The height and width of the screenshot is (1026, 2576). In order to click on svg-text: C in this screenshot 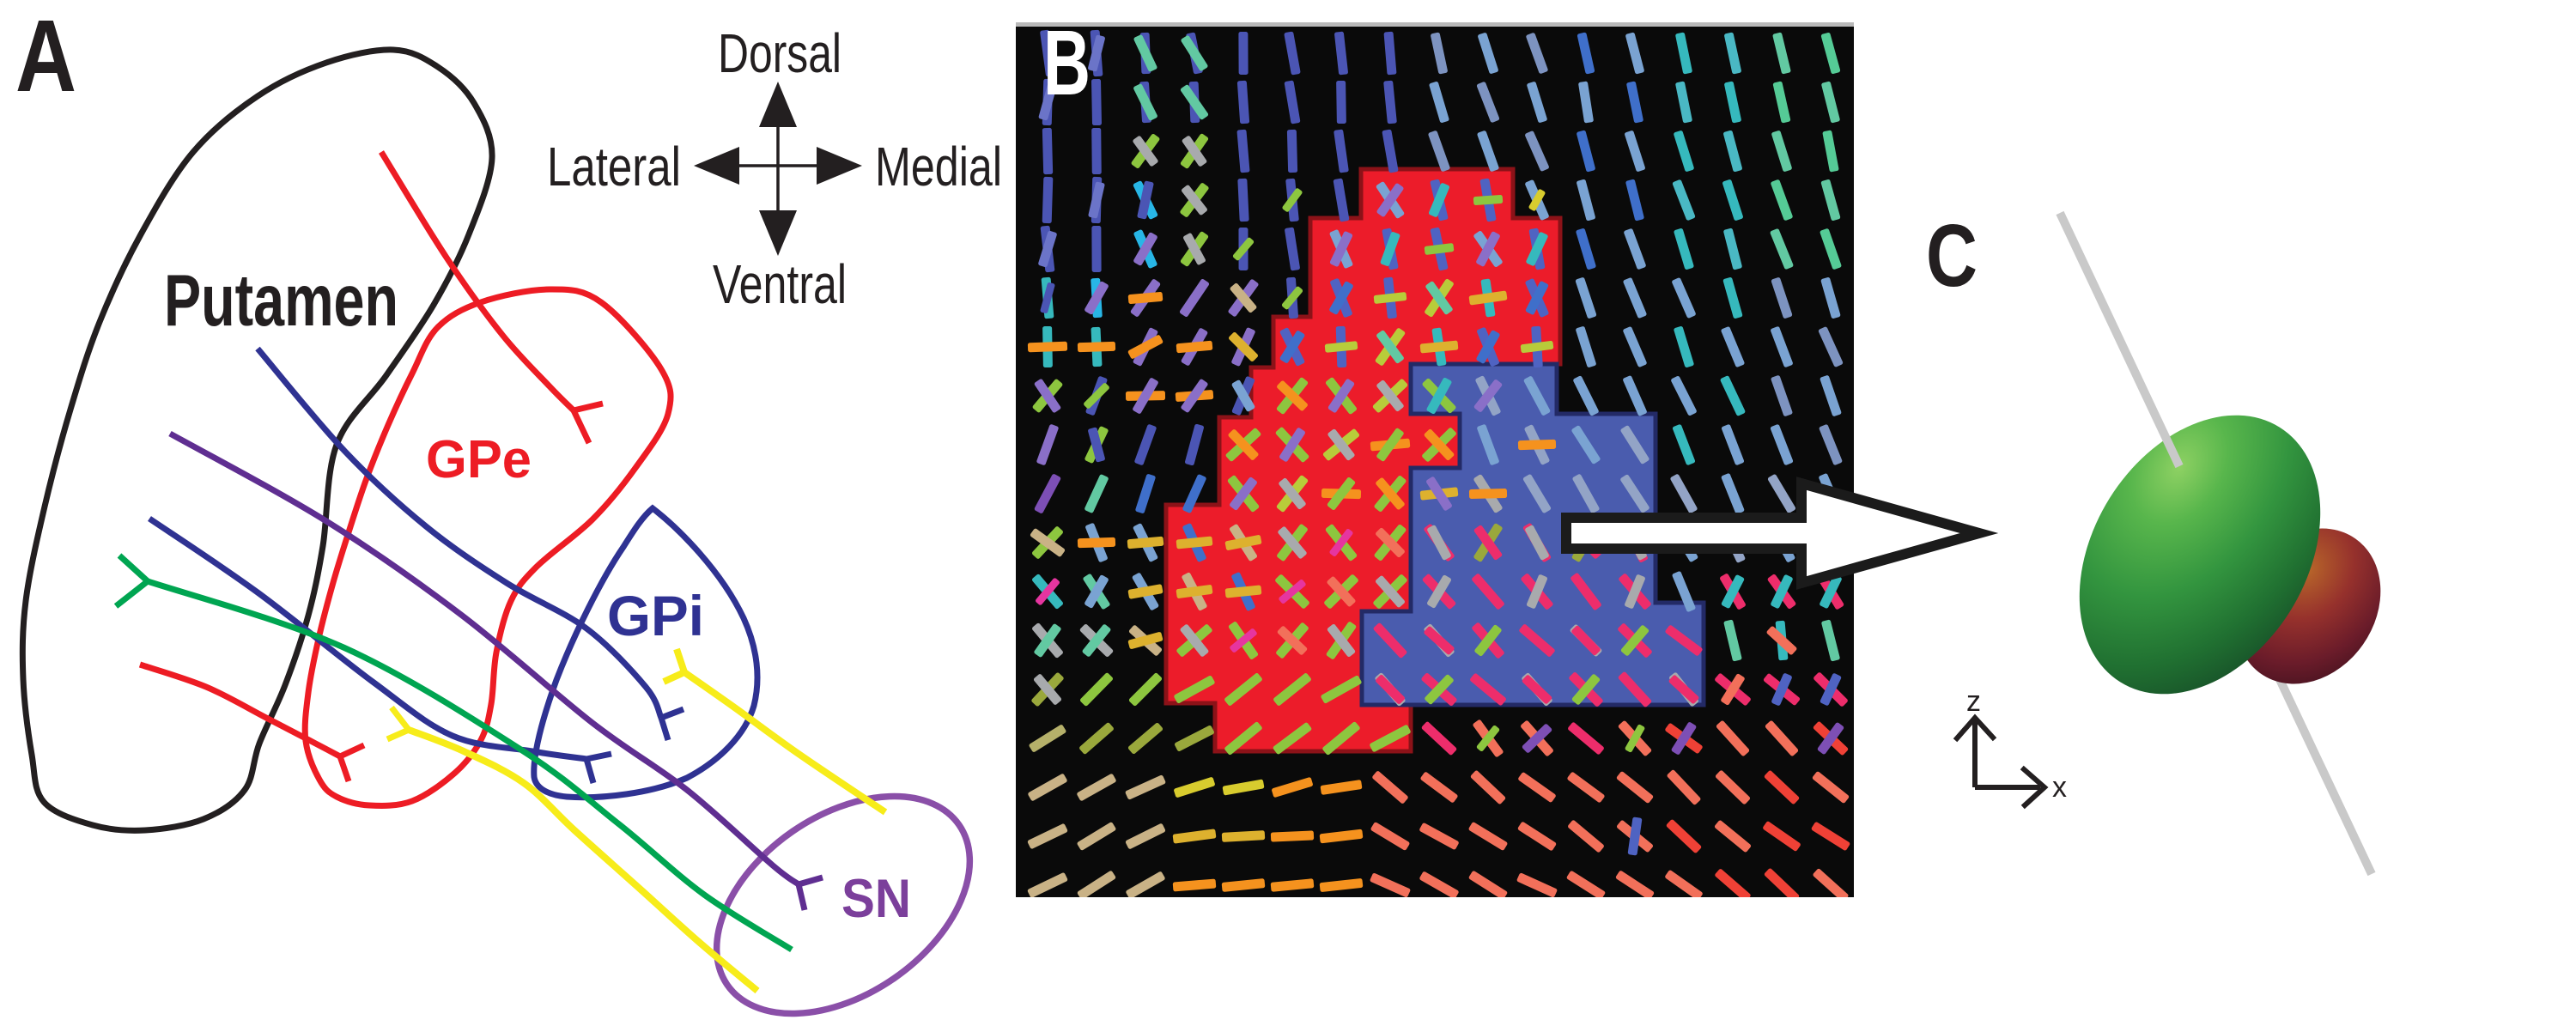, I will do `click(1952, 255)`.